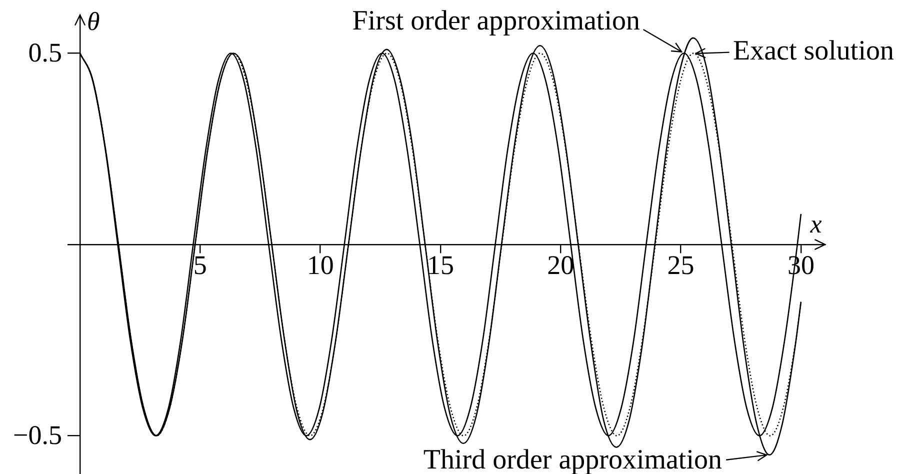  I want to click on x-tick-label: 25, so click(680, 265).